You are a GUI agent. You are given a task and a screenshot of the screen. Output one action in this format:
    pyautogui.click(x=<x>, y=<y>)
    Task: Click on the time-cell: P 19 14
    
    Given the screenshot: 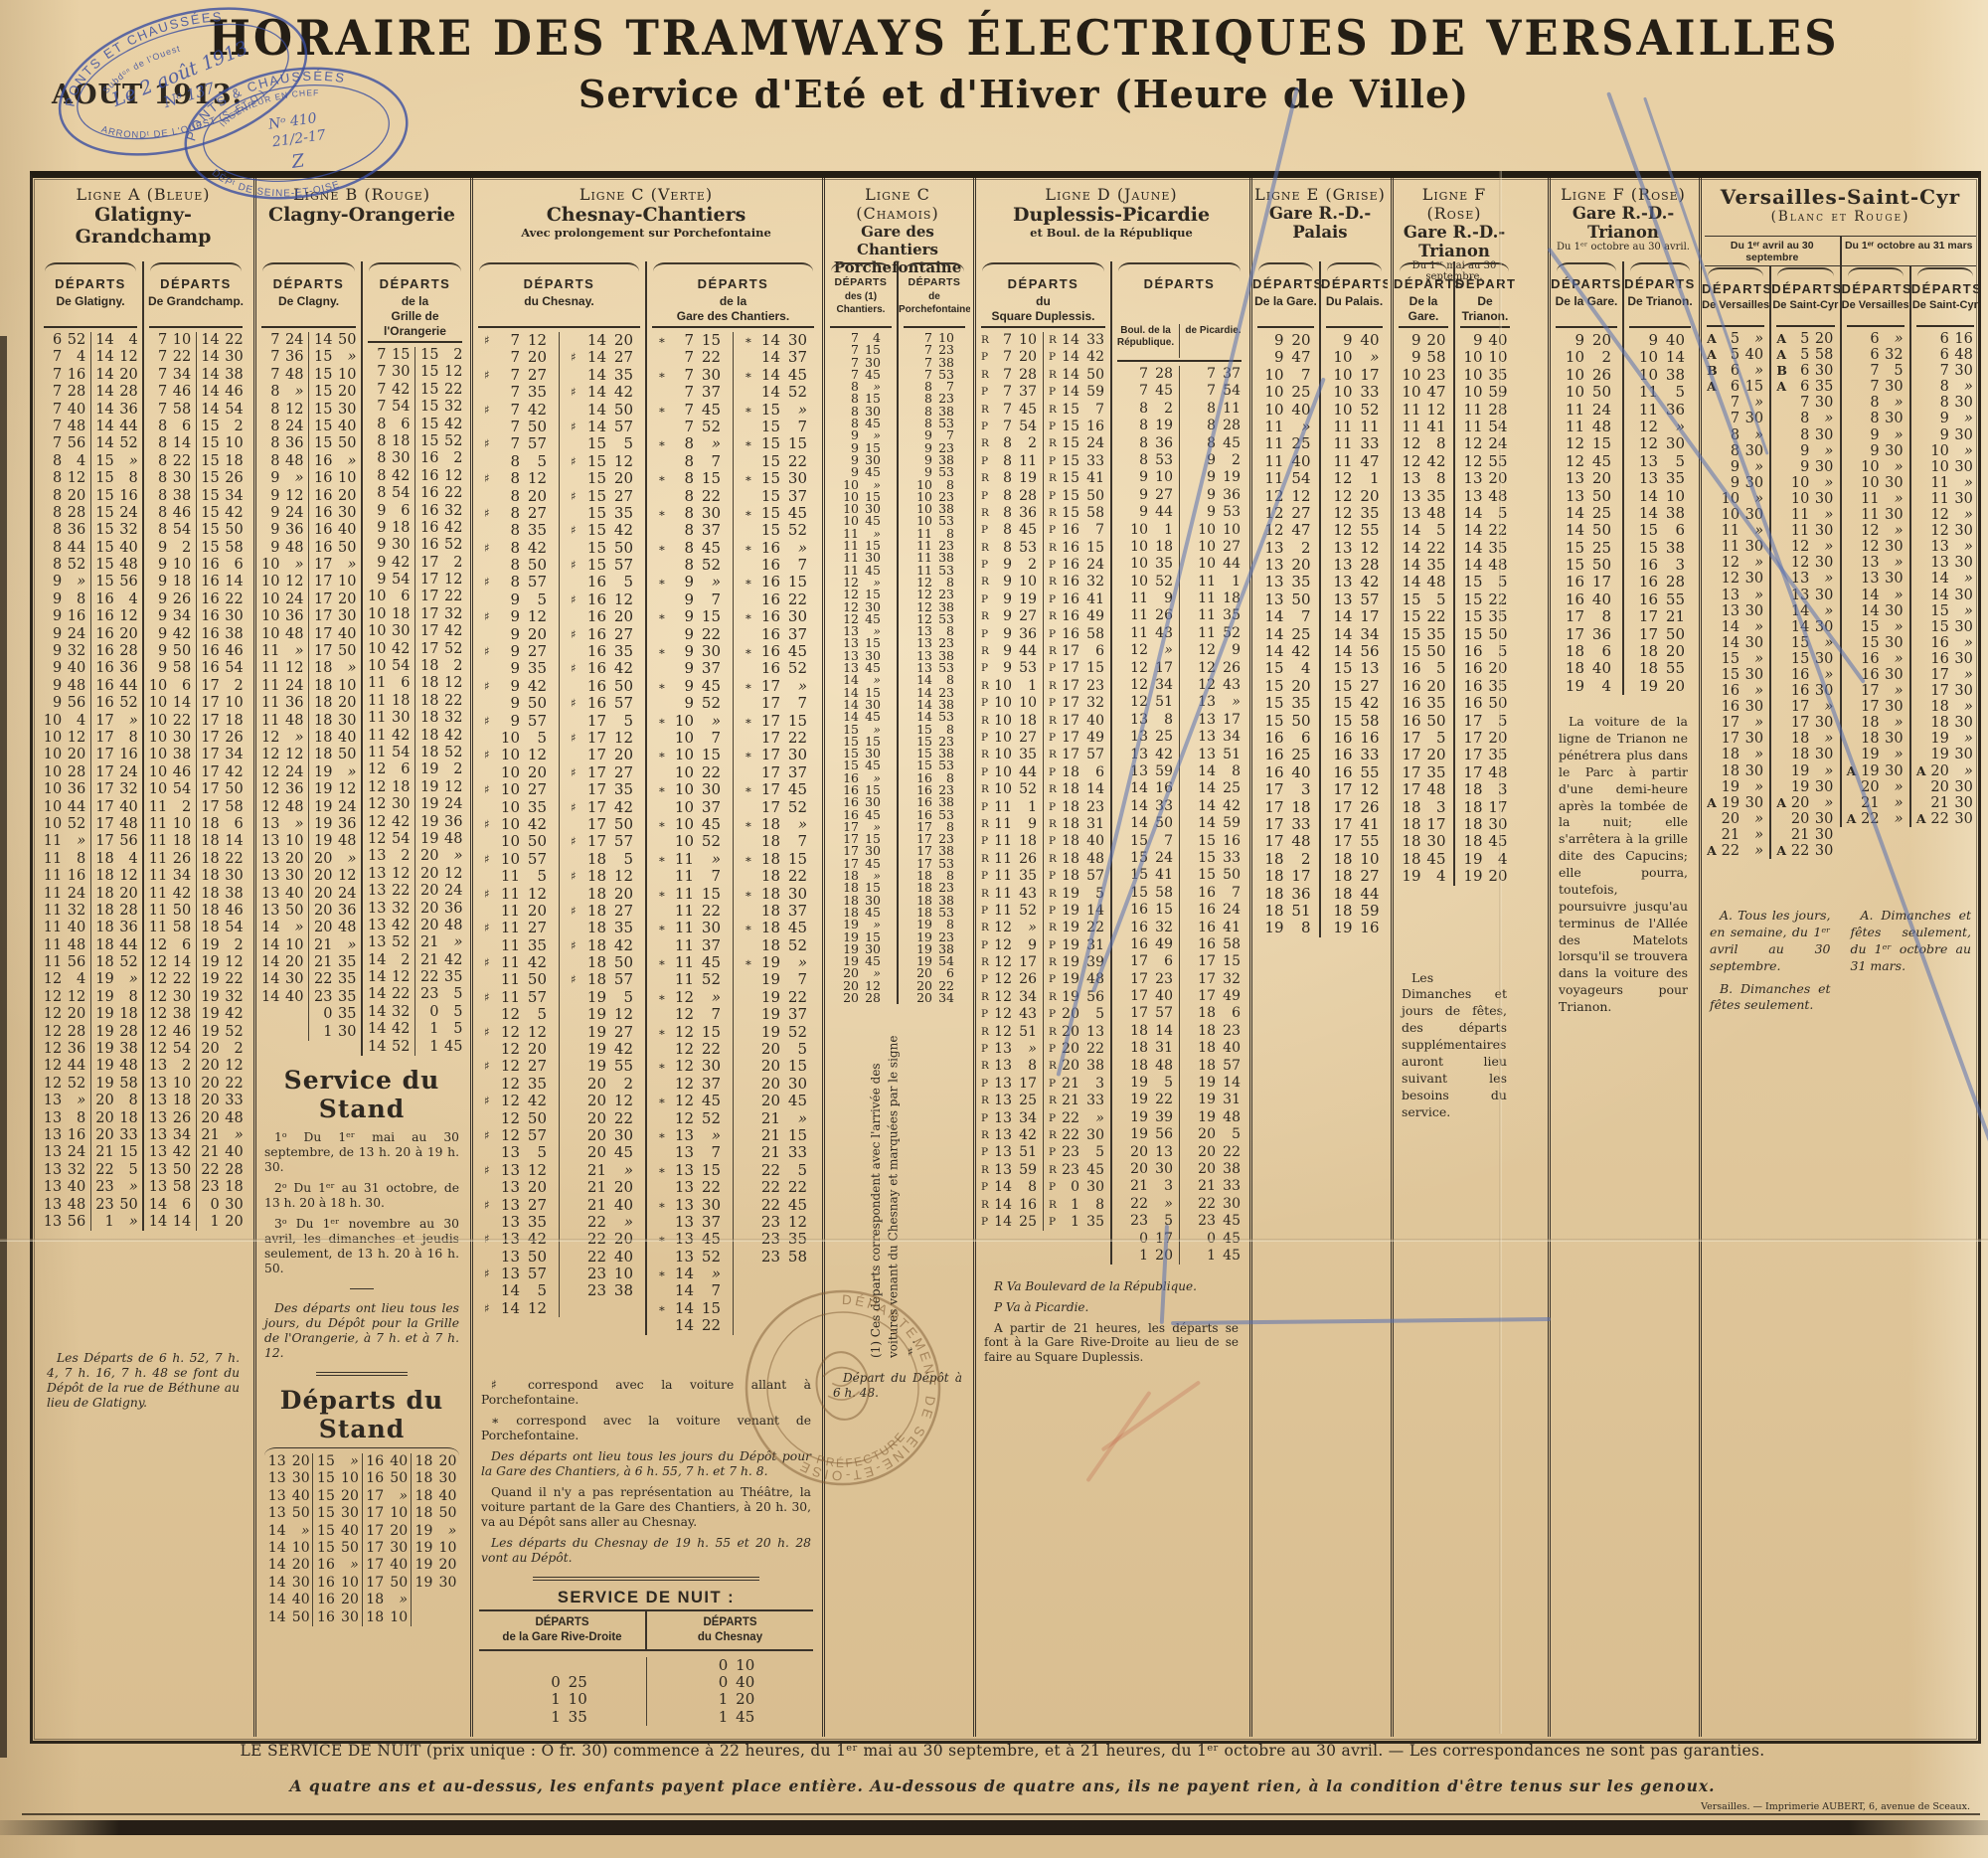 What is the action you would take?
    pyautogui.click(x=1077, y=911)
    